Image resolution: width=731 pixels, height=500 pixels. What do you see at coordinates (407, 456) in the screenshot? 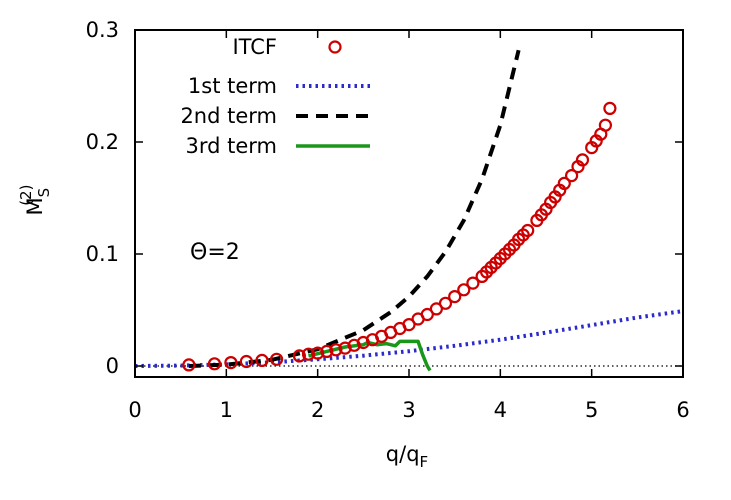
I see `x-axis-label: q/qF` at bounding box center [407, 456].